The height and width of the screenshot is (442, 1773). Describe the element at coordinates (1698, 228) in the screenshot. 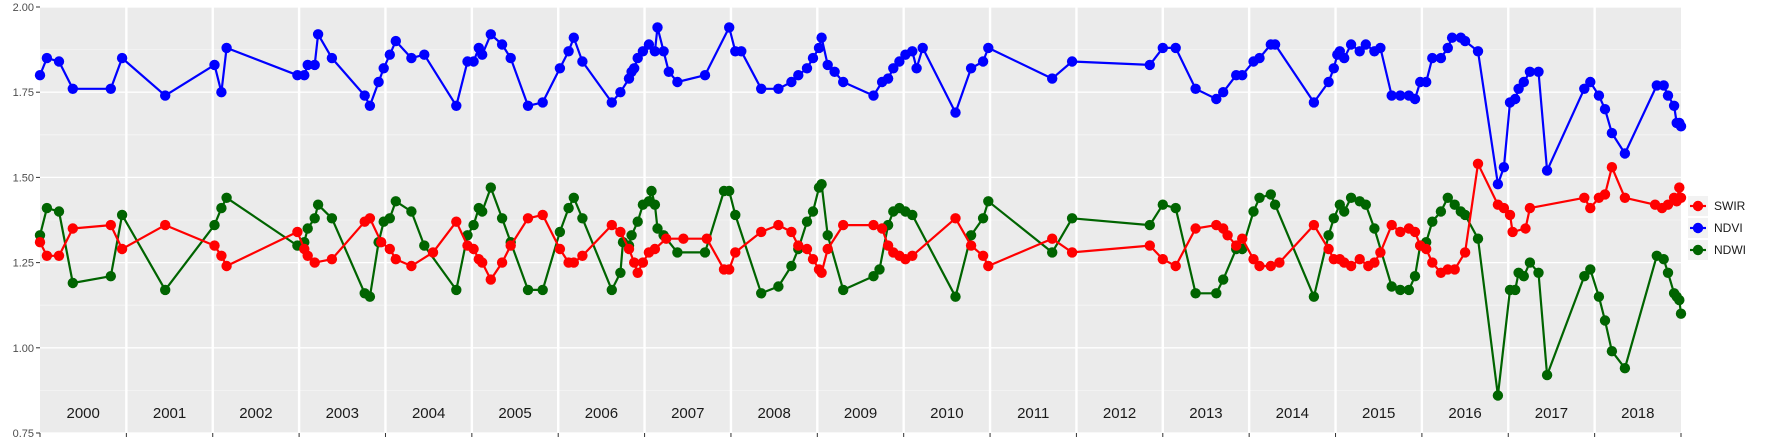

I see `legend-key-marker` at that location.